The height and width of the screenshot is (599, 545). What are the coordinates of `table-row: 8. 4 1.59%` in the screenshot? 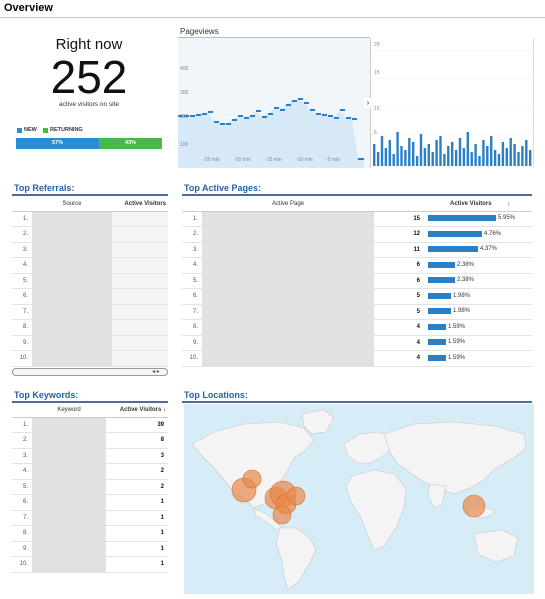 It's located at (357, 327).